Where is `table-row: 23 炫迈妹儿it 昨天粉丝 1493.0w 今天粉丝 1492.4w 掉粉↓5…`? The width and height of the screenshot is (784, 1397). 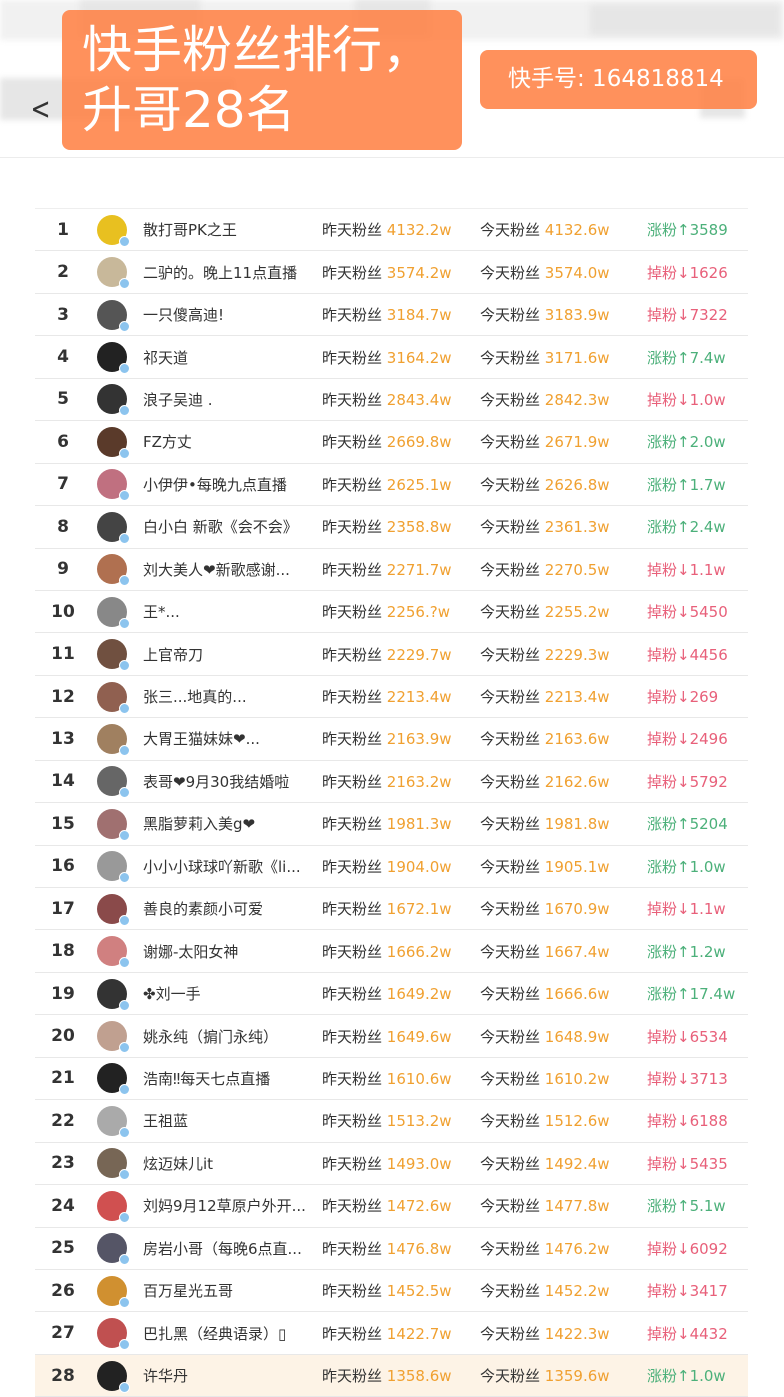 table-row: 23 炫迈妹儿it 昨天粉丝 1493.0w 今天粉丝 1492.4w 掉粉↓5… is located at coordinates (391, 1164).